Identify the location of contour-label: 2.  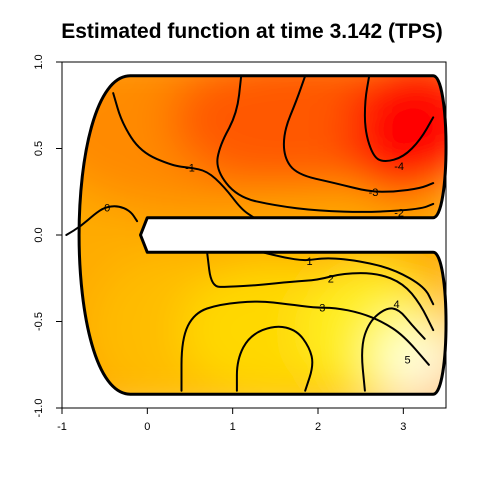
(331, 279).